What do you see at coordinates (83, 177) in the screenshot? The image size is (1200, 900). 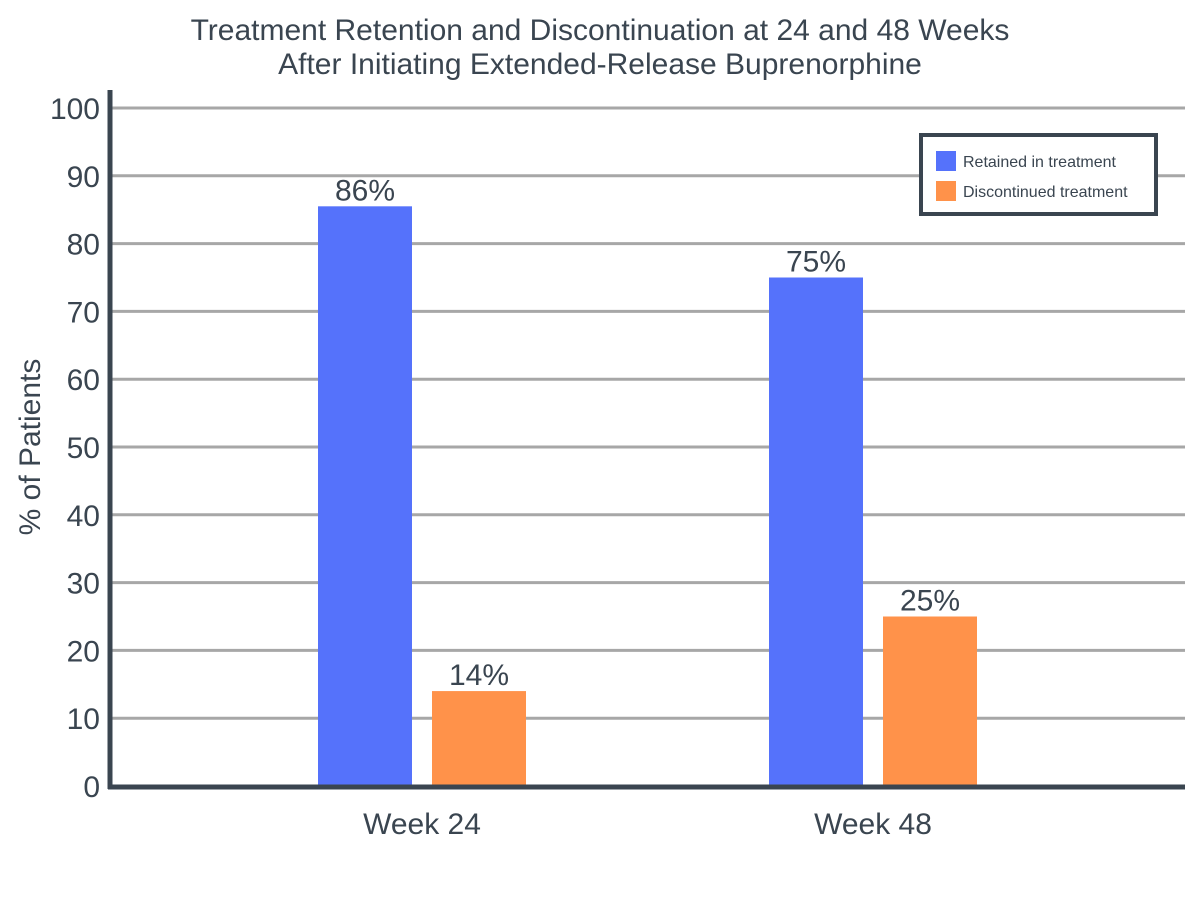 I see `y-tick-label: 90` at bounding box center [83, 177].